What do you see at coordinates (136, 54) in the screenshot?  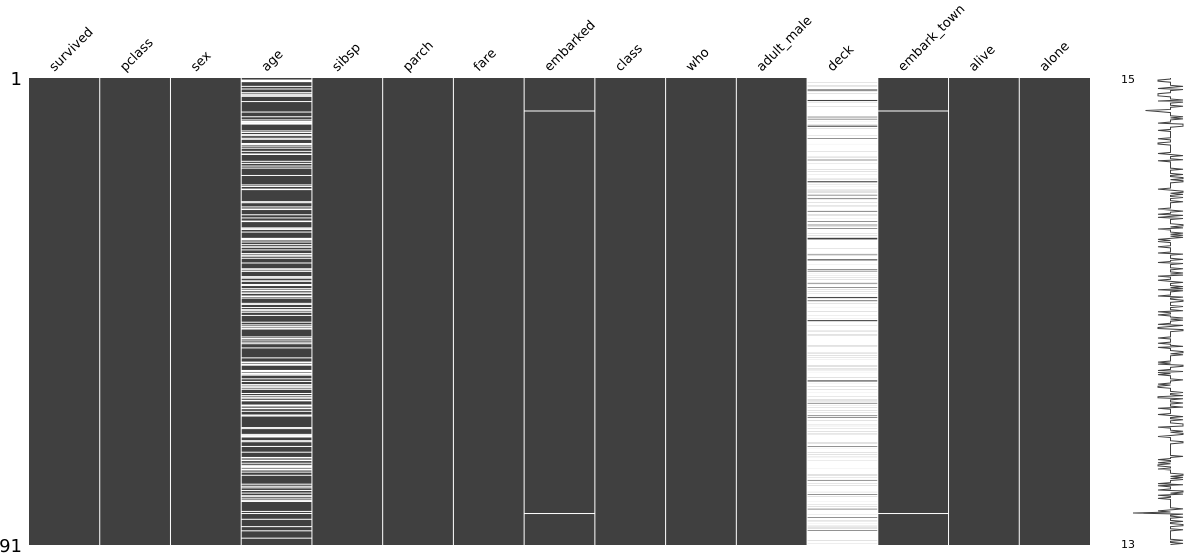 I see `column-label-pclass: pclass` at bounding box center [136, 54].